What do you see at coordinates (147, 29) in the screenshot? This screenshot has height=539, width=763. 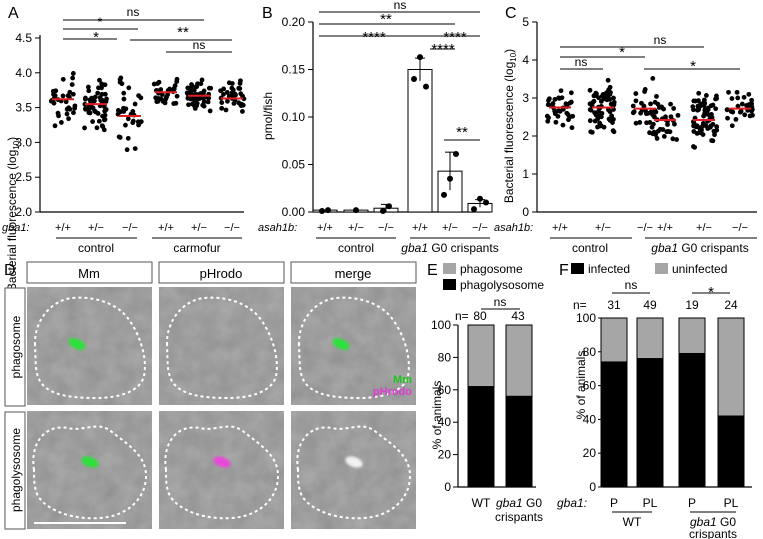 I see `panel-a-significance: ns * * ns ** ns` at bounding box center [147, 29].